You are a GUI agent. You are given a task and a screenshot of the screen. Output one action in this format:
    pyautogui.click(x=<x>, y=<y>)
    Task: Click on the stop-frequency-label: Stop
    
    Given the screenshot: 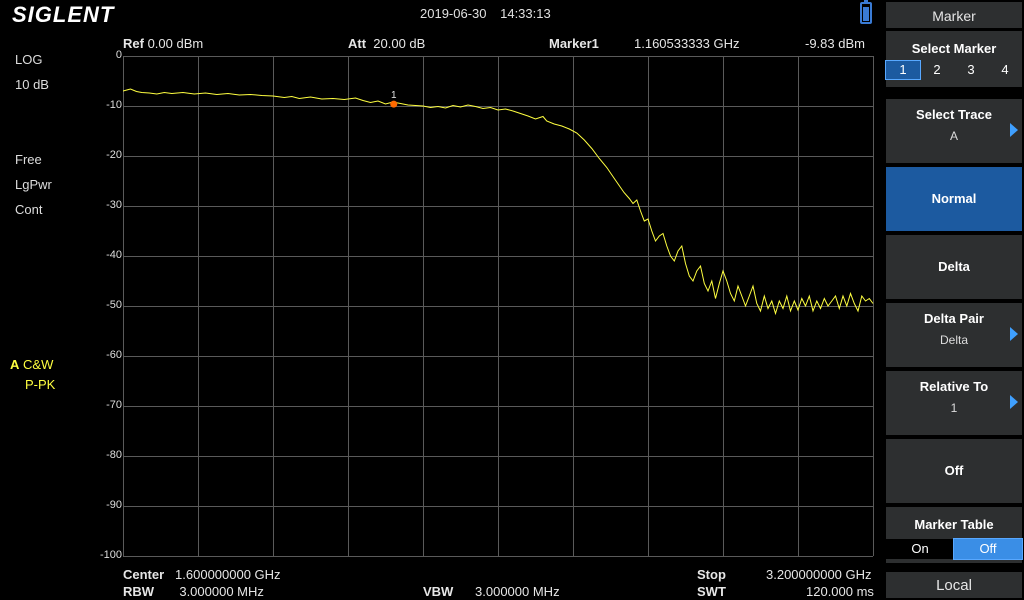 What is the action you would take?
    pyautogui.click(x=711, y=574)
    